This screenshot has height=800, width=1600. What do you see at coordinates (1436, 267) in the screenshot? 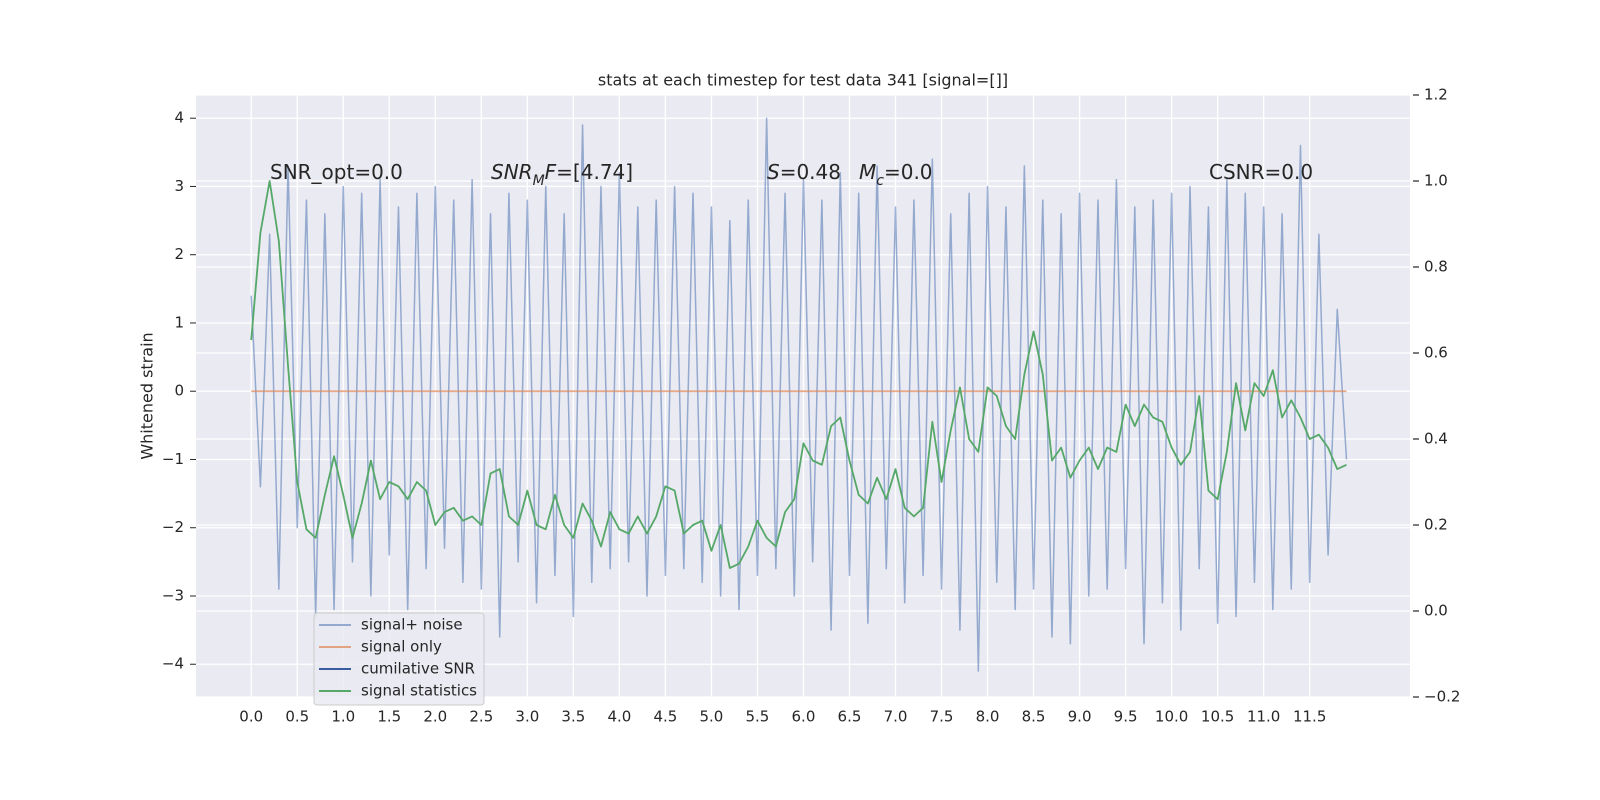
I see `y2-tick-label: 0.8` at bounding box center [1436, 267].